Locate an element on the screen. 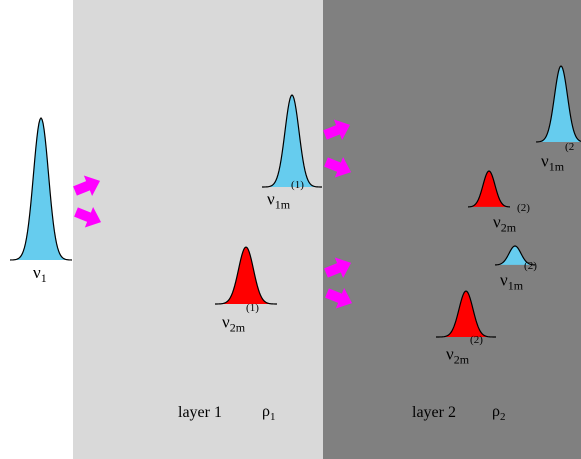  layer2-pulse-label-1: ν1m(2 is located at coordinates (558, 157).